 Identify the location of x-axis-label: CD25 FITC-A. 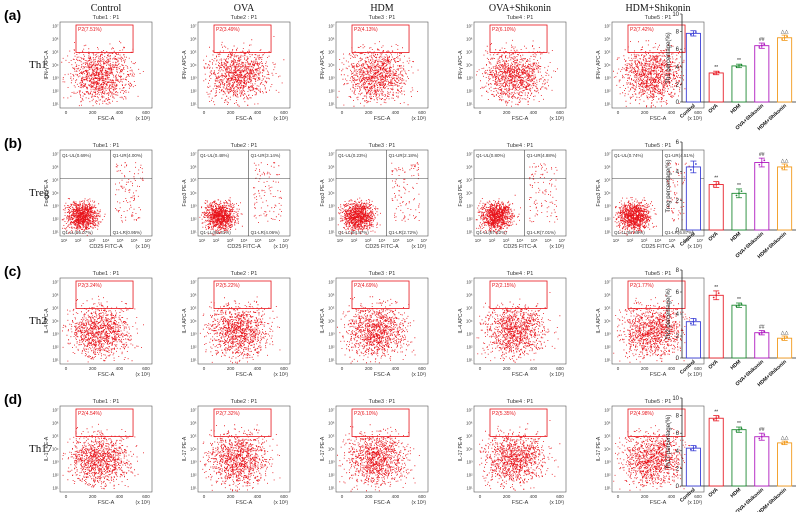
(244, 247).